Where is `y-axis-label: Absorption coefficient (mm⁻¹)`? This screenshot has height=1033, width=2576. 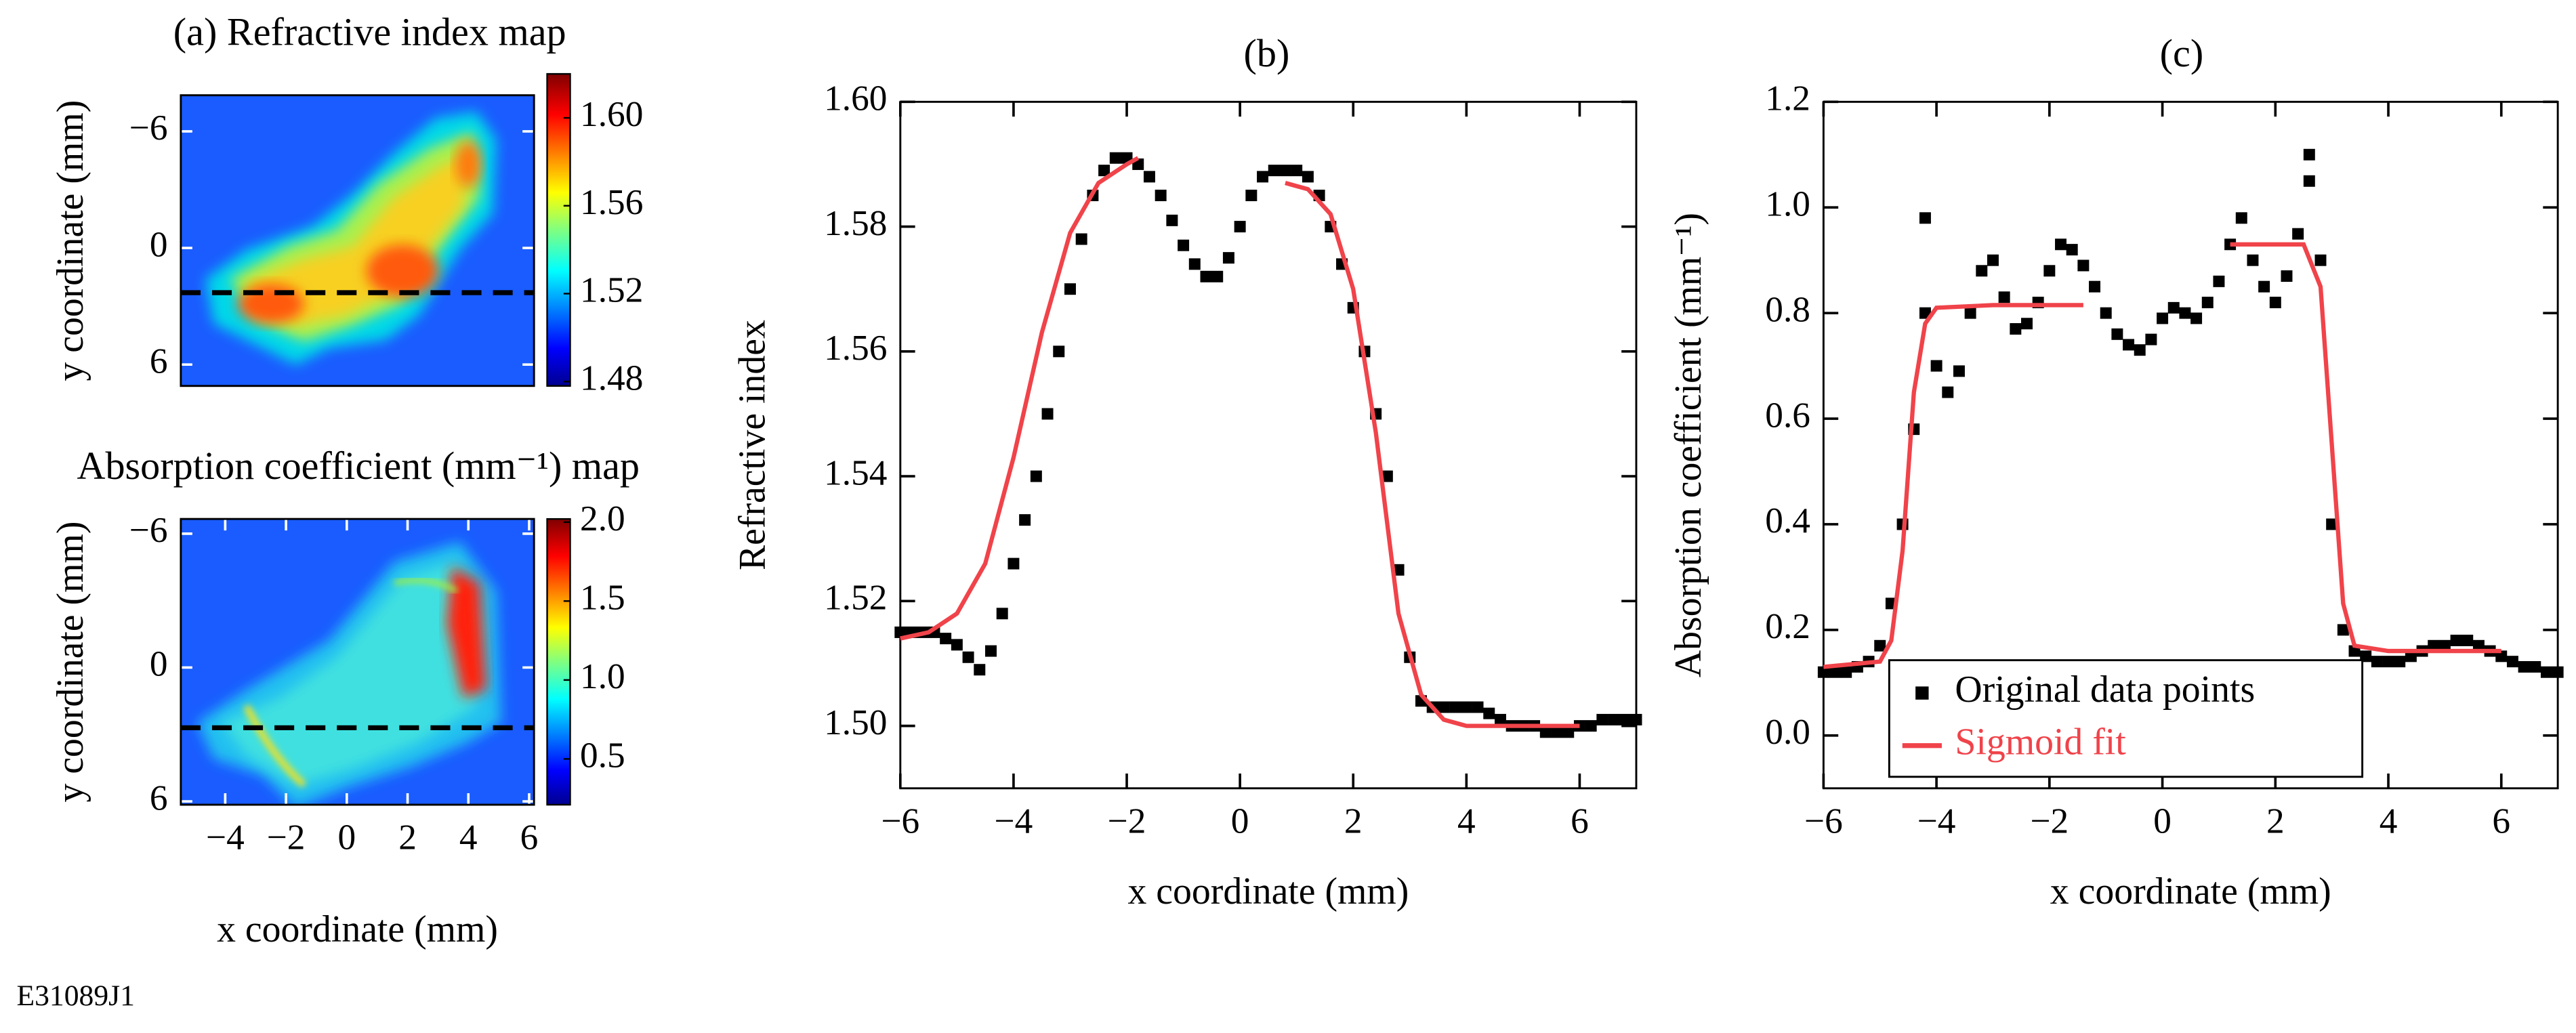
y-axis-label: Absorption coefficient (mm⁻¹) is located at coordinates (1688, 445).